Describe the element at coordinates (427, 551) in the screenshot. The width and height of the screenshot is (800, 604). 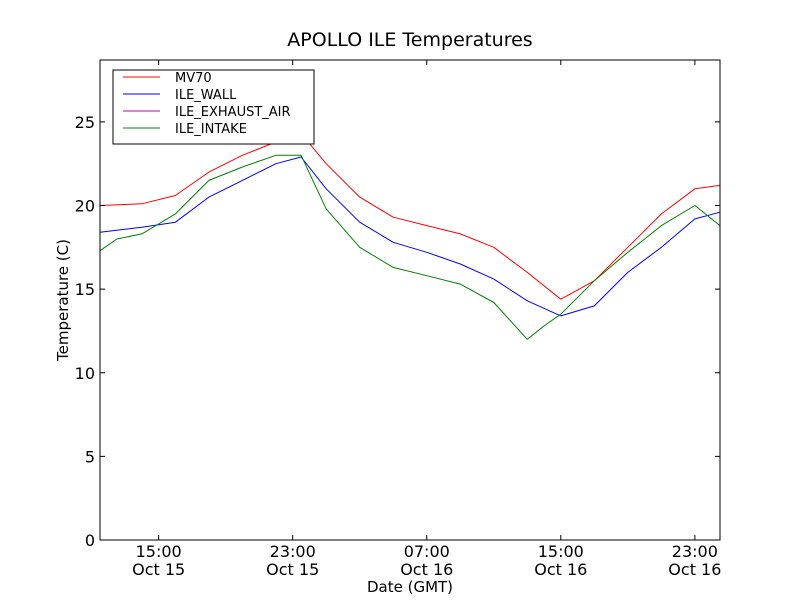
I see `x-tick-label-time: 07:00` at that location.